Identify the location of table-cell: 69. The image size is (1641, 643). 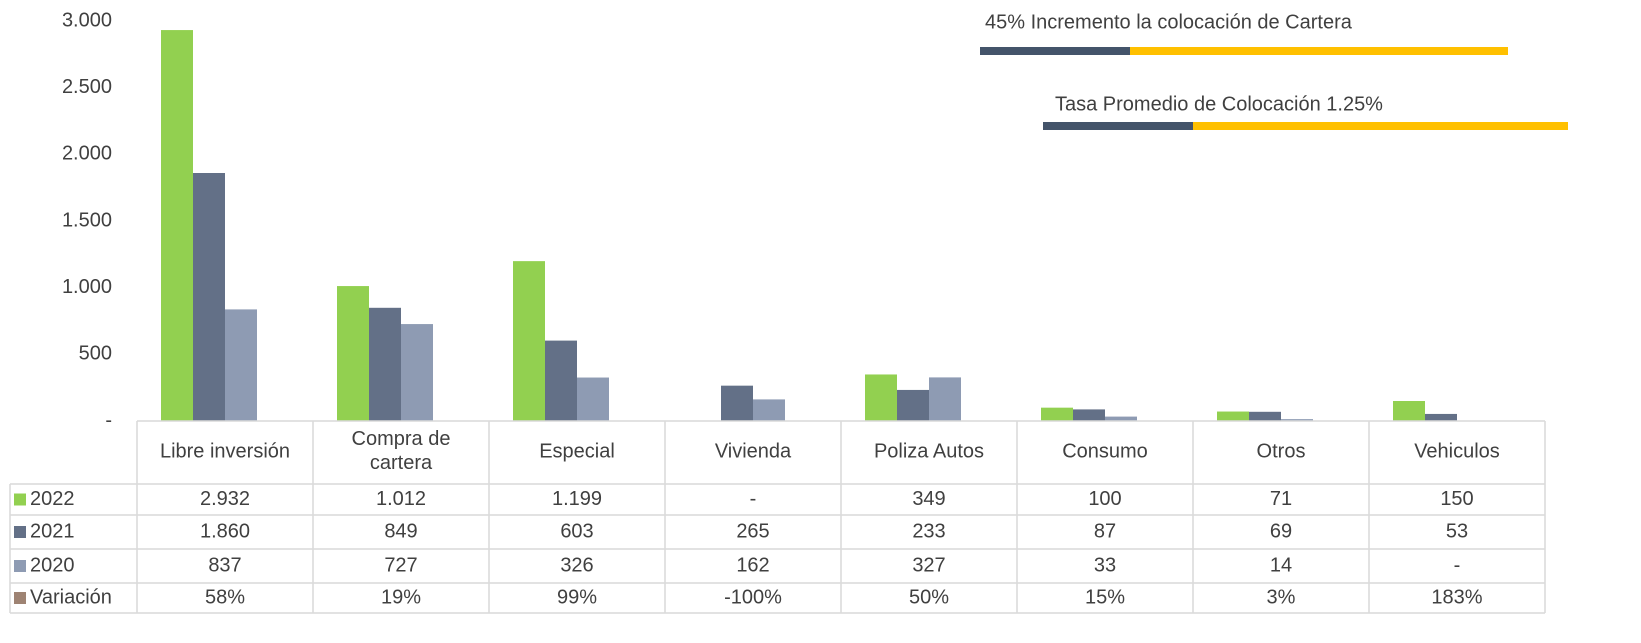
(1281, 531).